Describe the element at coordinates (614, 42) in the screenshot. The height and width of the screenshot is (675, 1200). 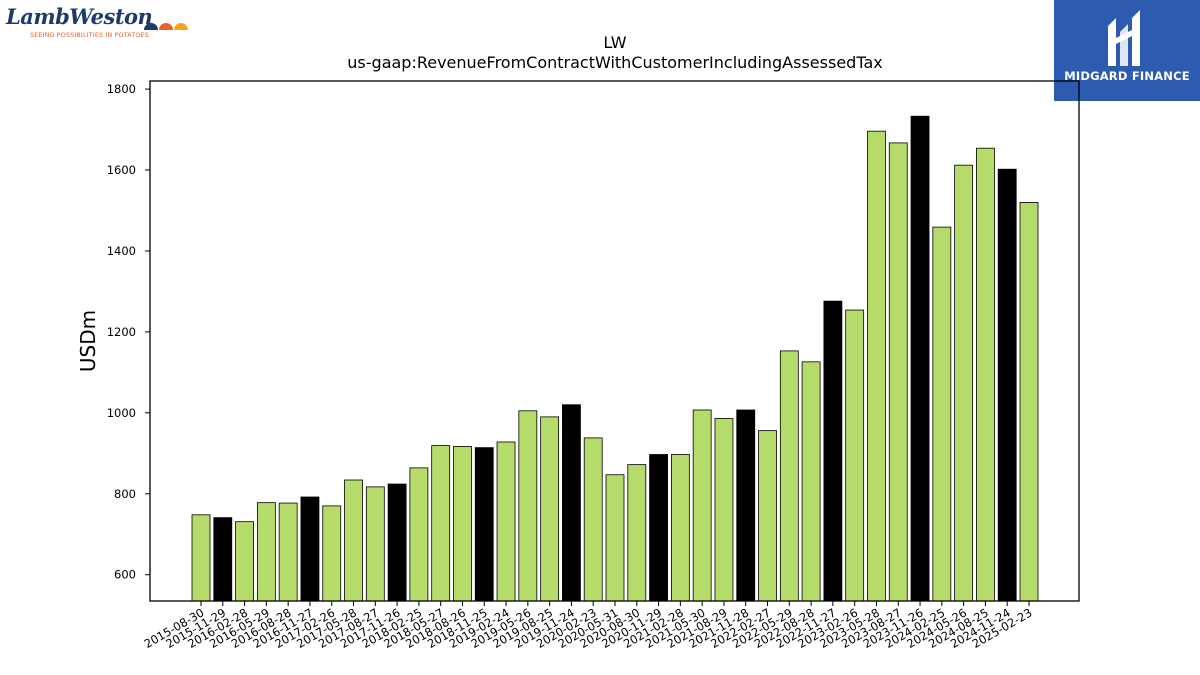
I see `chart-title: LW` at that location.